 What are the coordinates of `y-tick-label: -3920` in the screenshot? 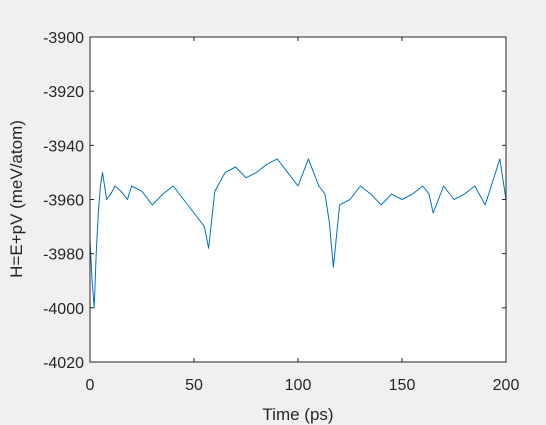 It's located at (63, 92).